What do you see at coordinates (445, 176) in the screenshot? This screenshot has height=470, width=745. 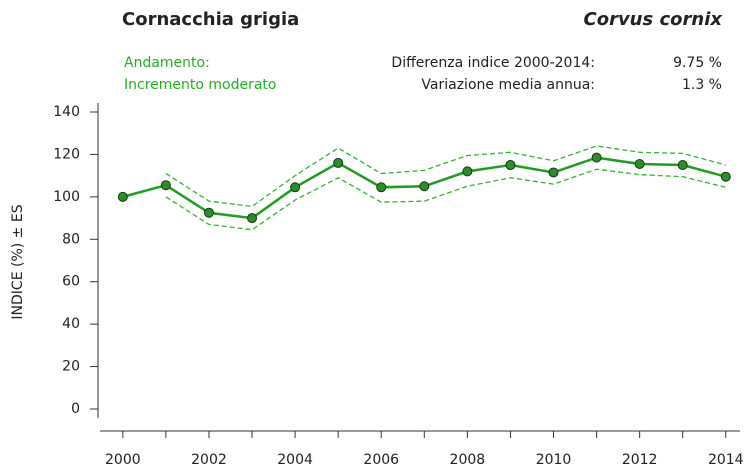 I see `error-line` at bounding box center [445, 176].